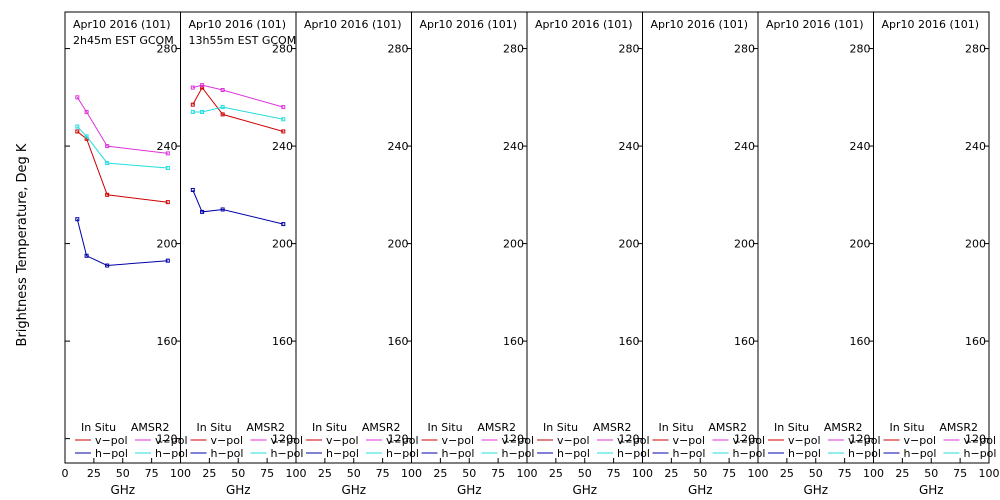 This screenshot has width=1000, height=500. Describe the element at coordinates (22, 244) in the screenshot. I see `y-axis-label: Brightness Temperature, Deg K` at that location.